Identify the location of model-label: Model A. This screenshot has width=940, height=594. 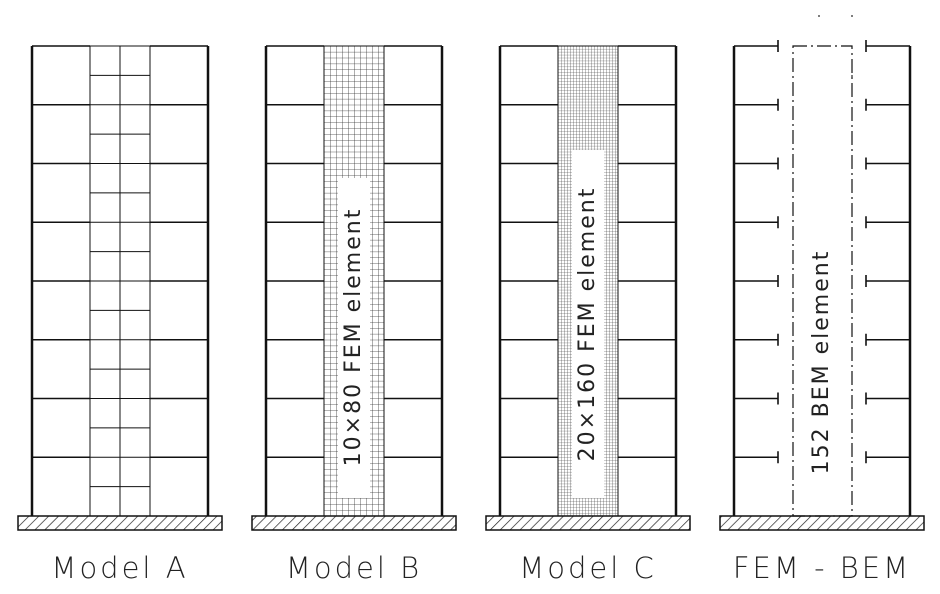
(119, 568).